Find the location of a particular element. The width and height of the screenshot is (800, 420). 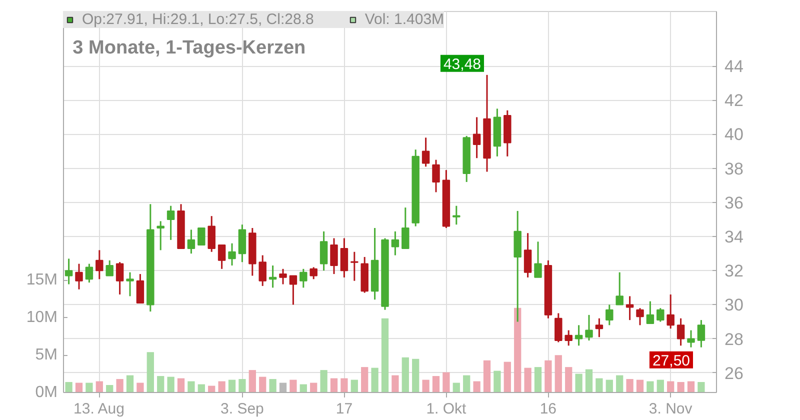

y-tick-label: 26 is located at coordinates (734, 373).